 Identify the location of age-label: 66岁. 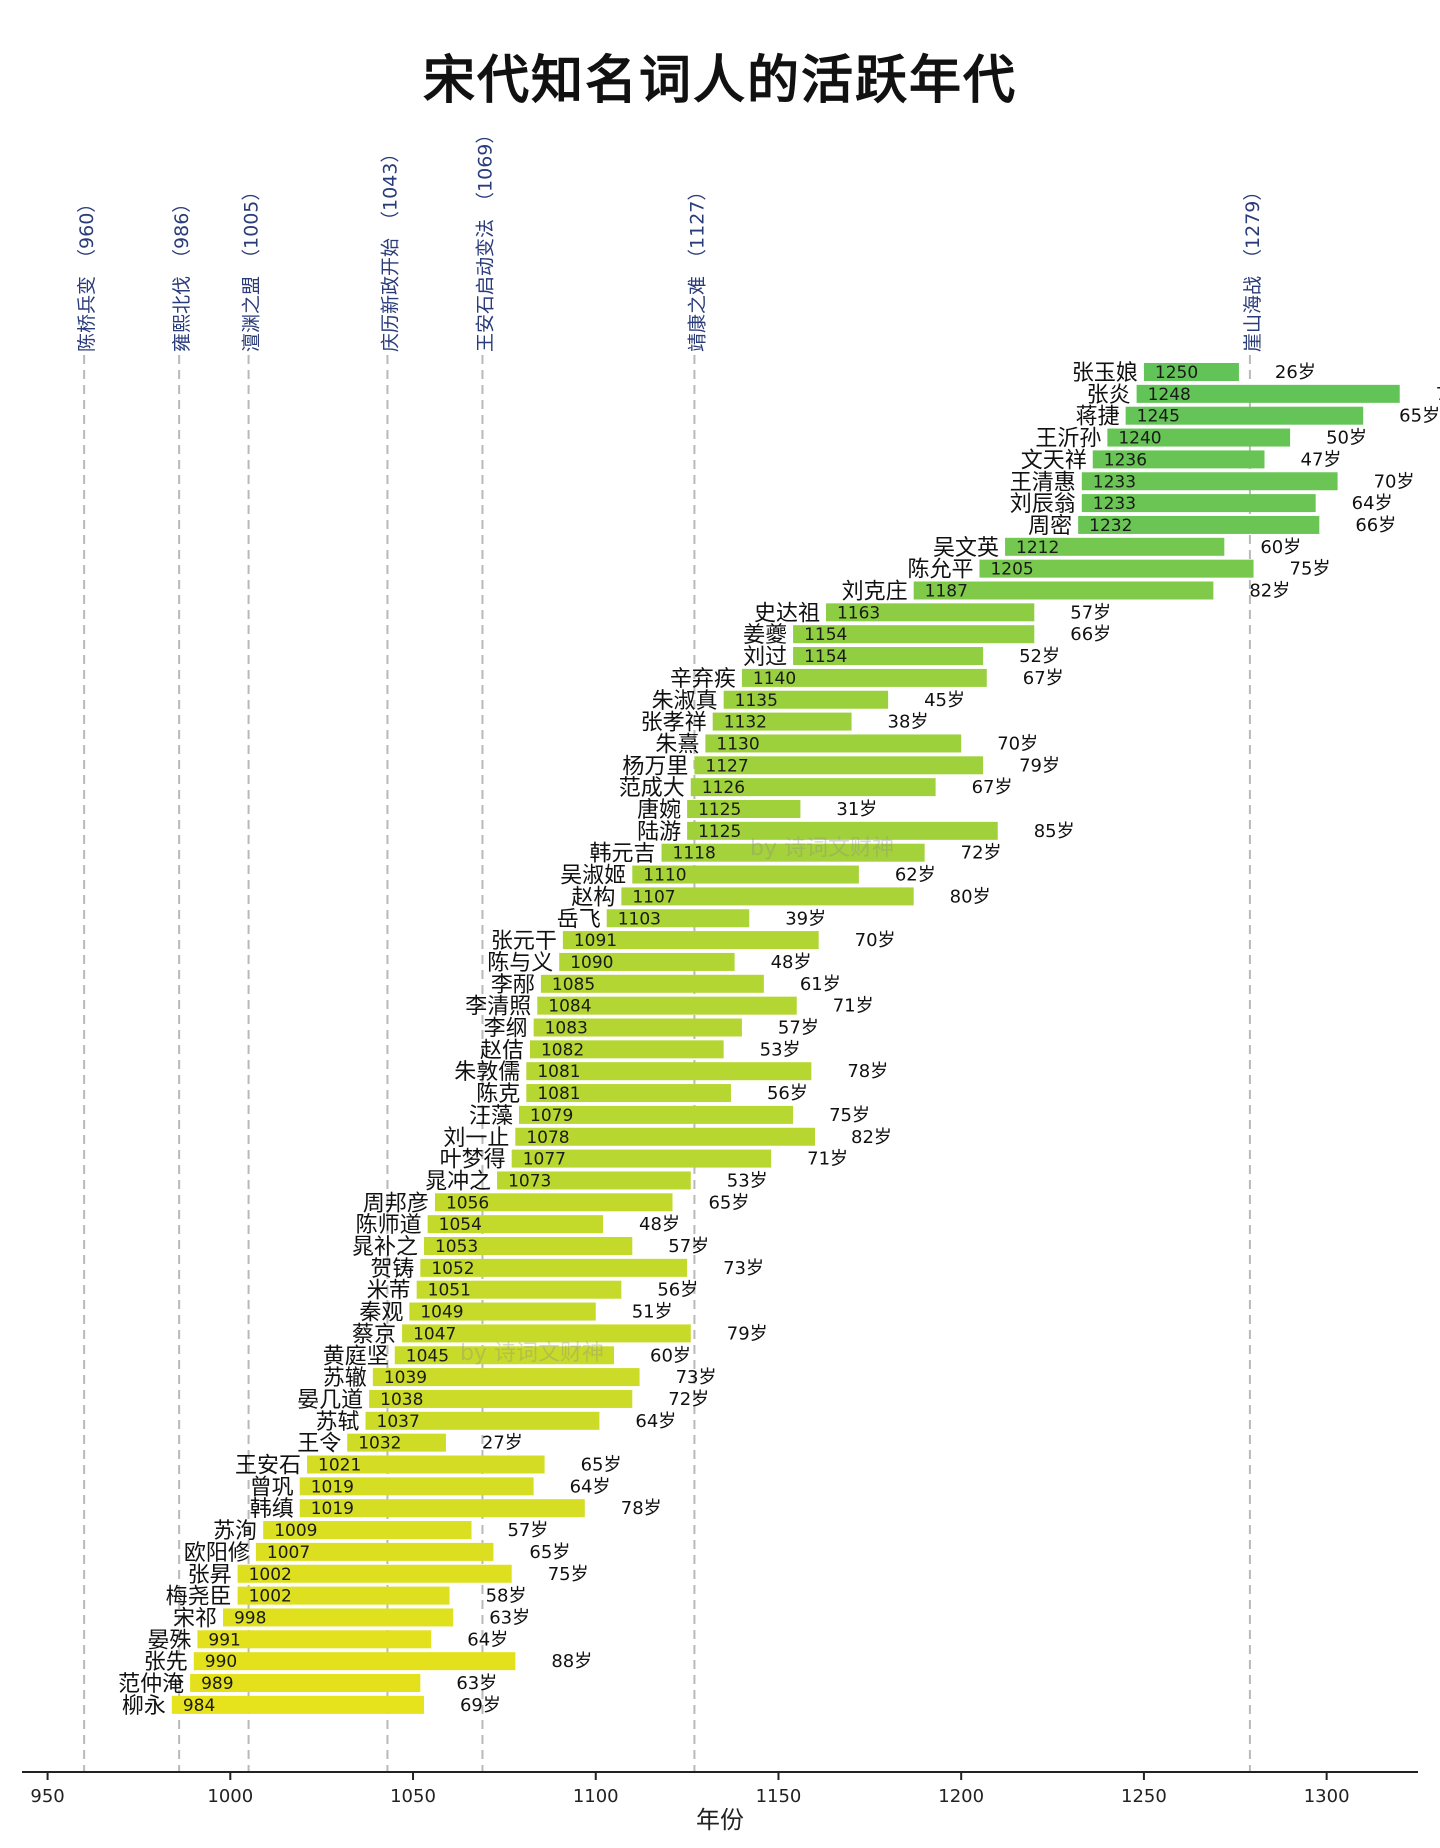
(1375, 525).